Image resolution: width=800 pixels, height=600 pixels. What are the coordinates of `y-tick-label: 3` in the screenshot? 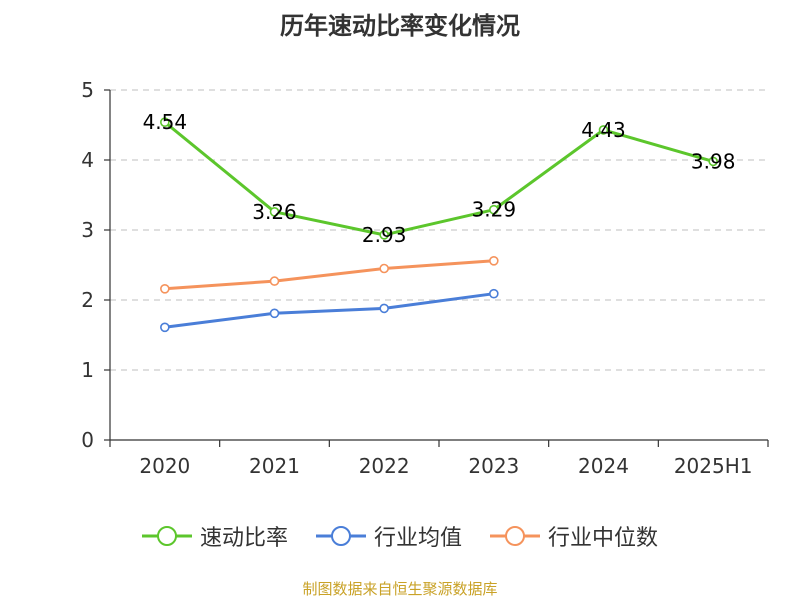 It's located at (87, 230).